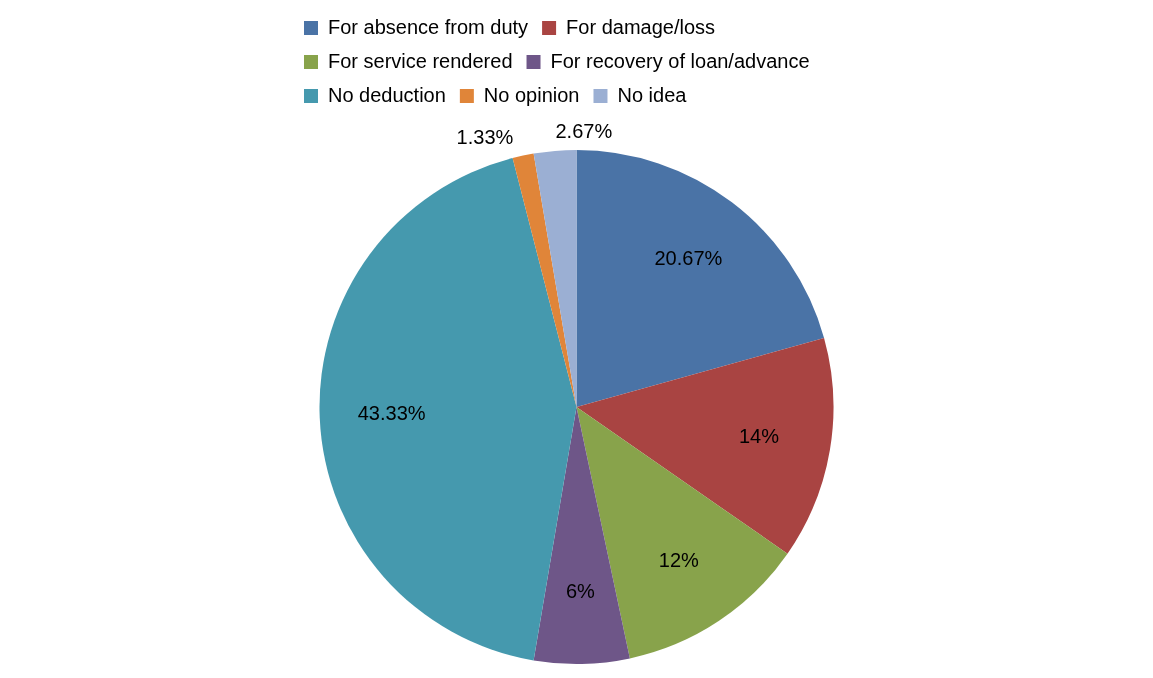  Describe the element at coordinates (688, 258) in the screenshot. I see `data-label: 20.67%` at that location.